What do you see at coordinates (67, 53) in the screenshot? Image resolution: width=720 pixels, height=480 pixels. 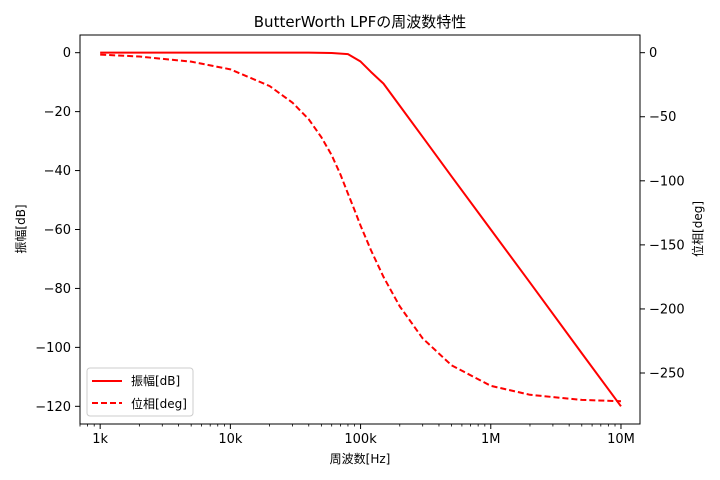 I see `y-left-tick-label-0: 0` at bounding box center [67, 53].